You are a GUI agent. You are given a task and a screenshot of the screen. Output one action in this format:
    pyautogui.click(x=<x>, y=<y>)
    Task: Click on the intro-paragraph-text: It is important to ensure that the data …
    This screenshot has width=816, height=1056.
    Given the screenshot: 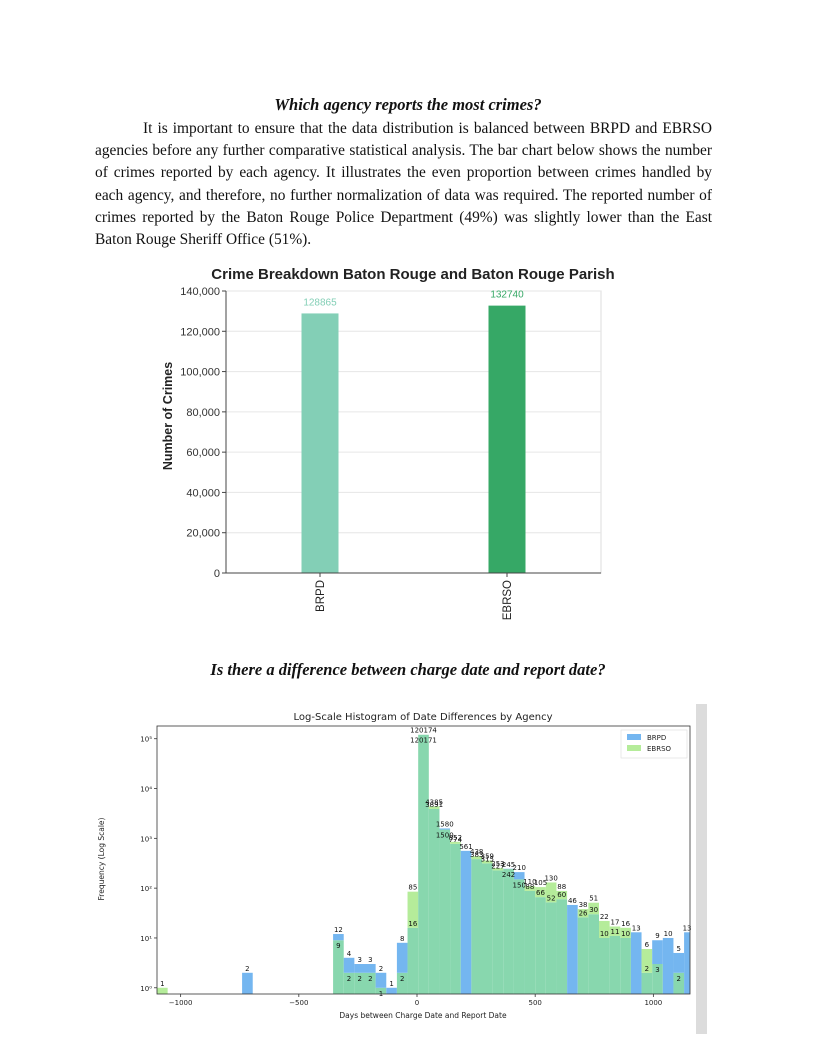 What is the action you would take?
    pyautogui.click(x=403, y=184)
    